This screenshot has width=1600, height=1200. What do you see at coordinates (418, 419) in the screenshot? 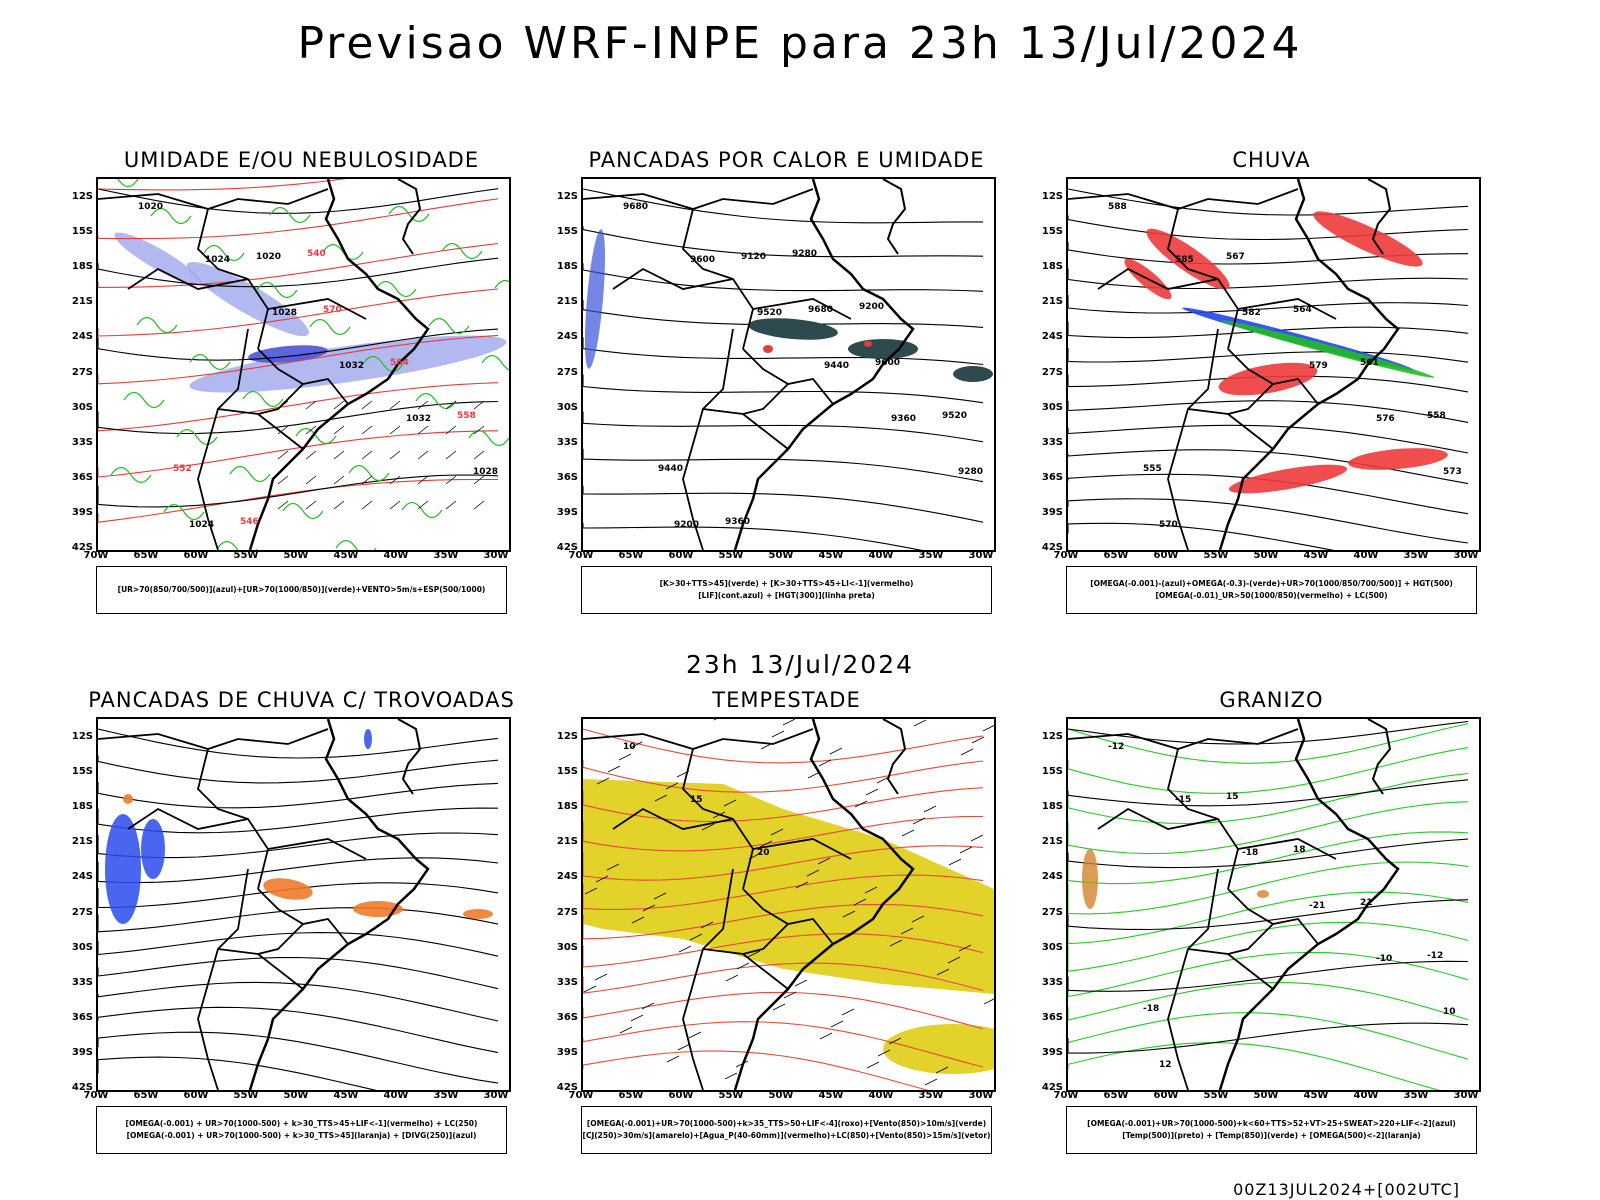
I see `contour-label: 1032` at bounding box center [418, 419].